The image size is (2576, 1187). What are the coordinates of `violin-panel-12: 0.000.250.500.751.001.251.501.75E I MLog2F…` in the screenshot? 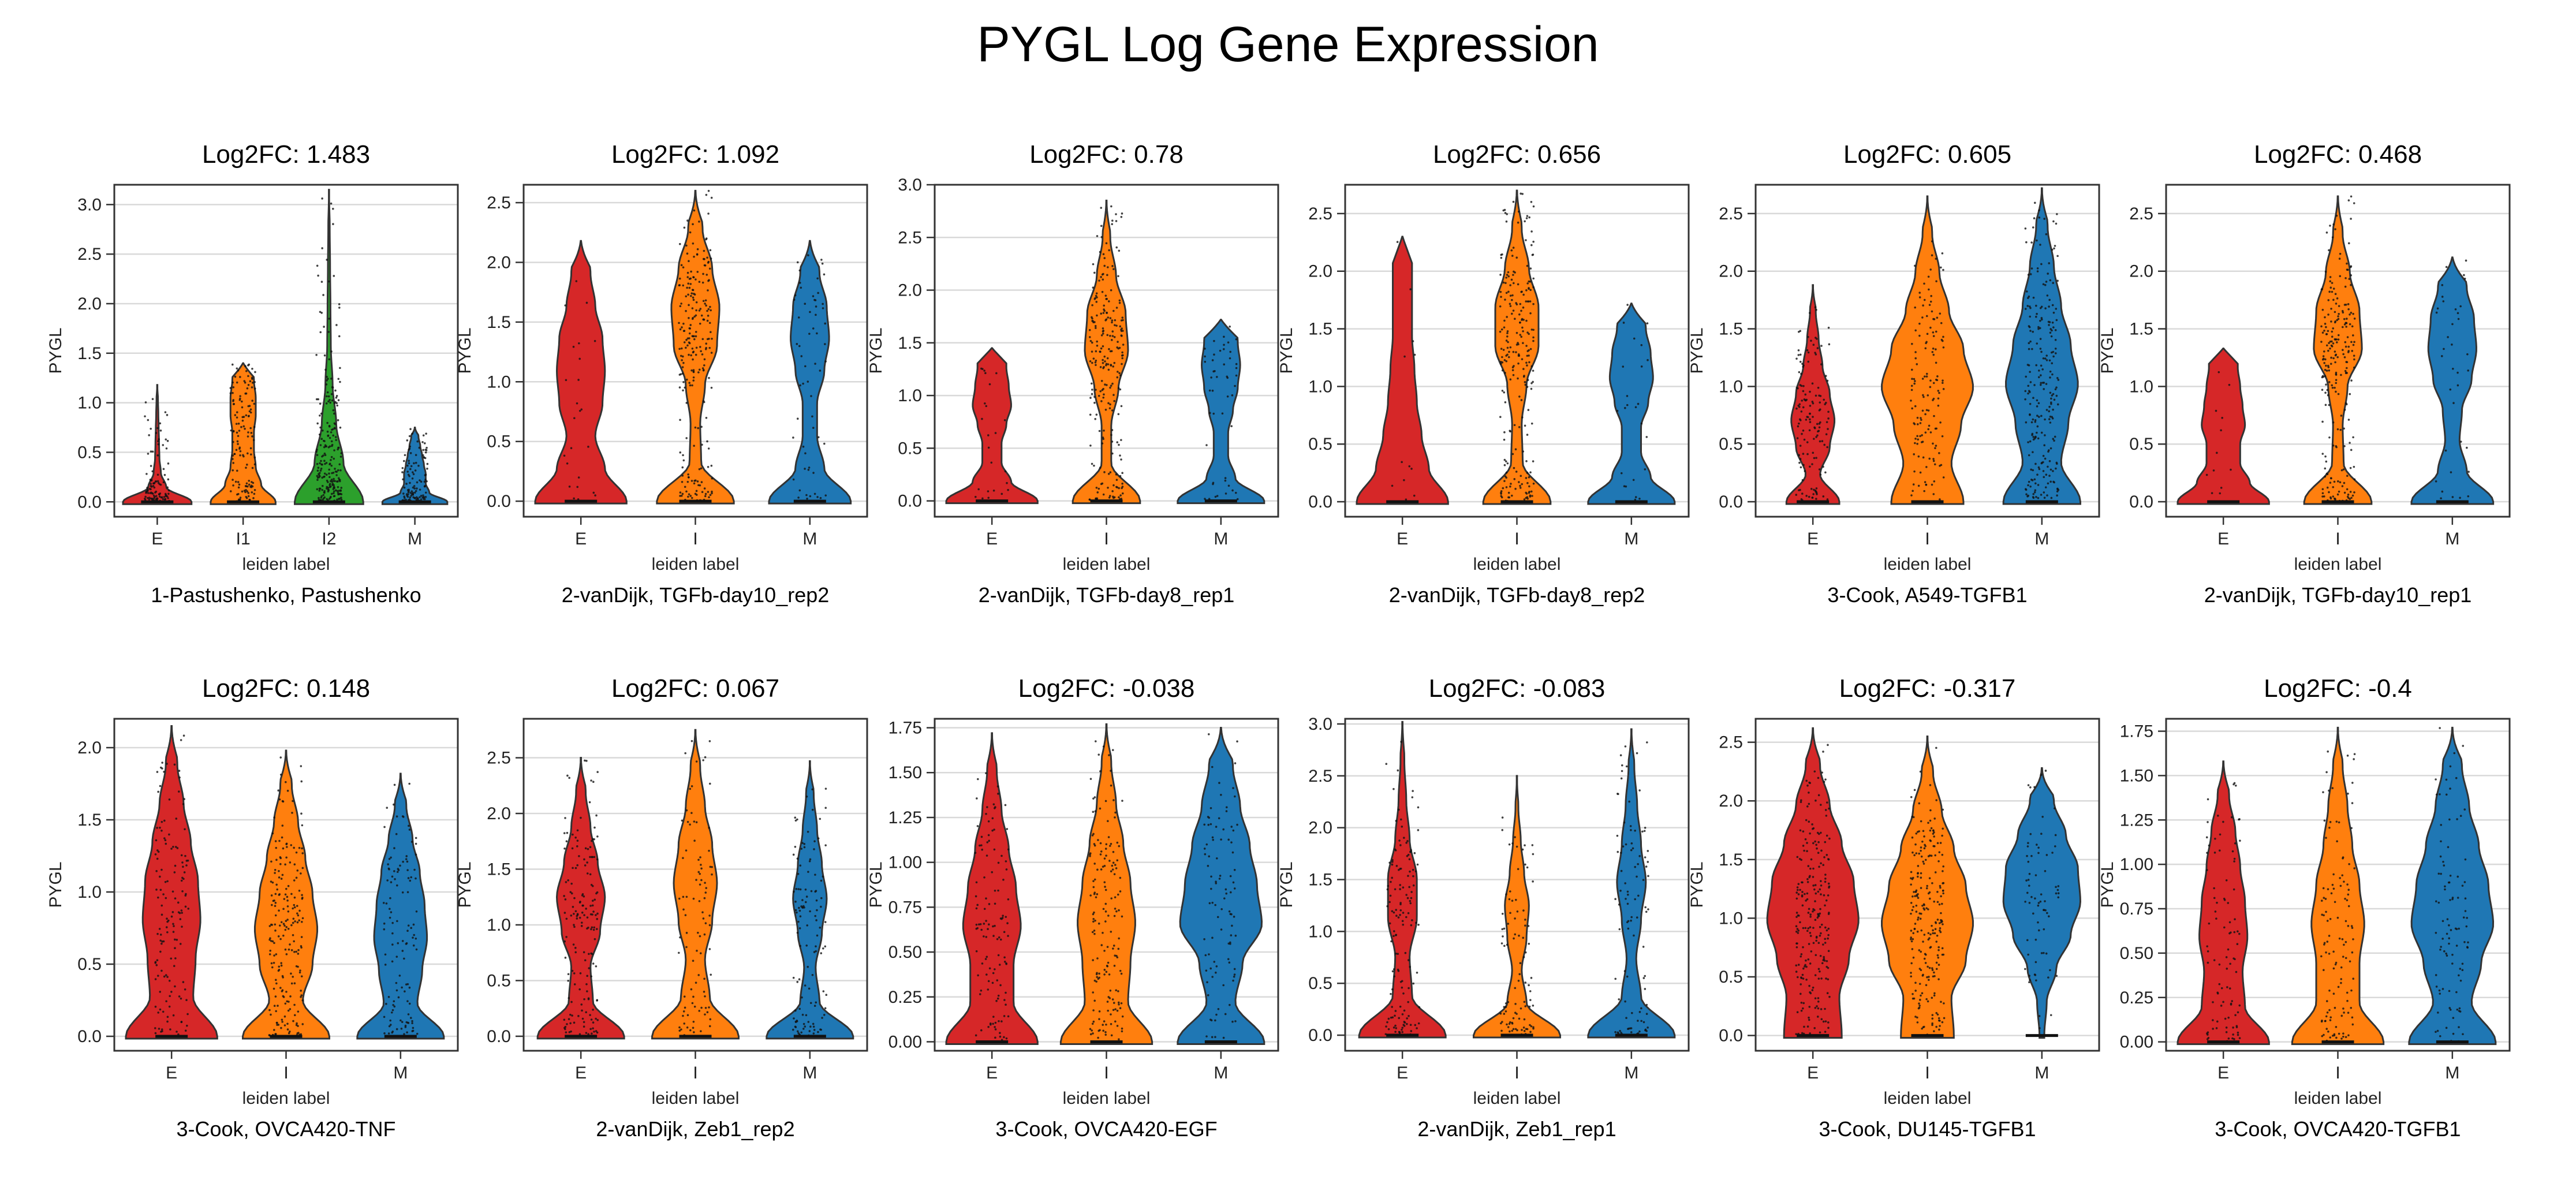 It's located at (2304, 907).